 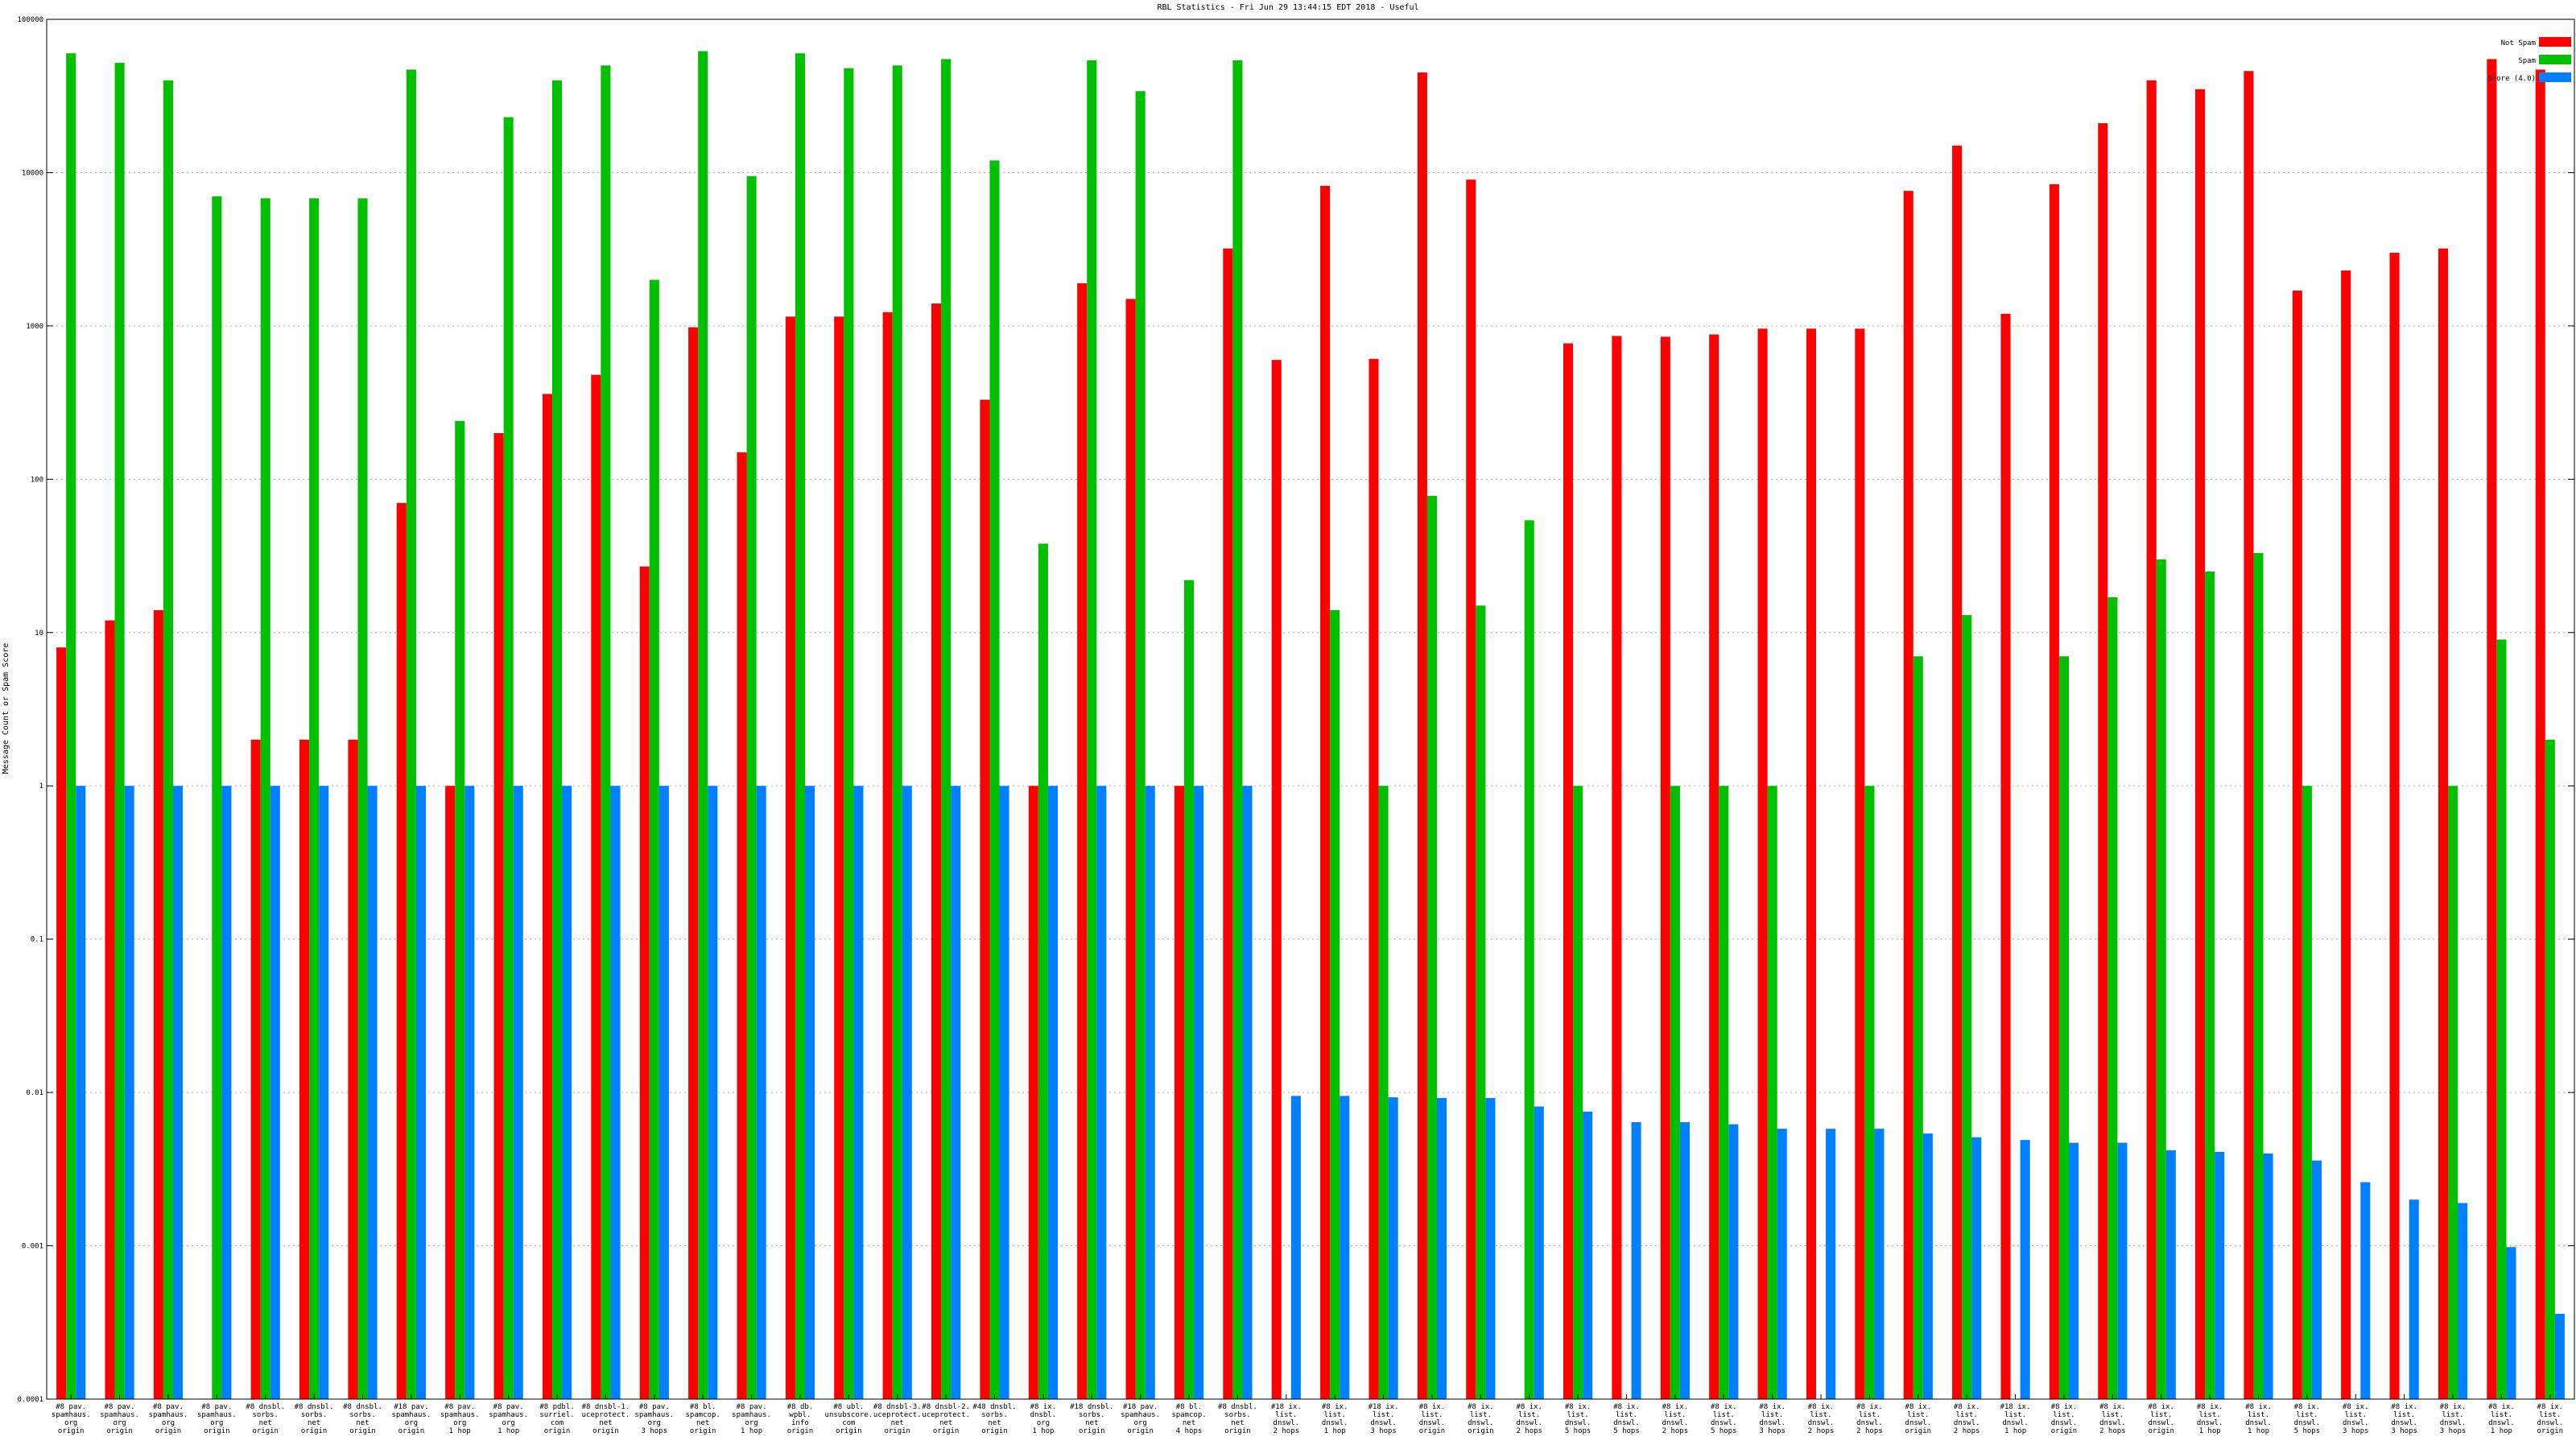 What do you see at coordinates (1383, 1419) in the screenshot?
I see `x-tick-label: #18 ix. list. dnswl. 3 hops` at bounding box center [1383, 1419].